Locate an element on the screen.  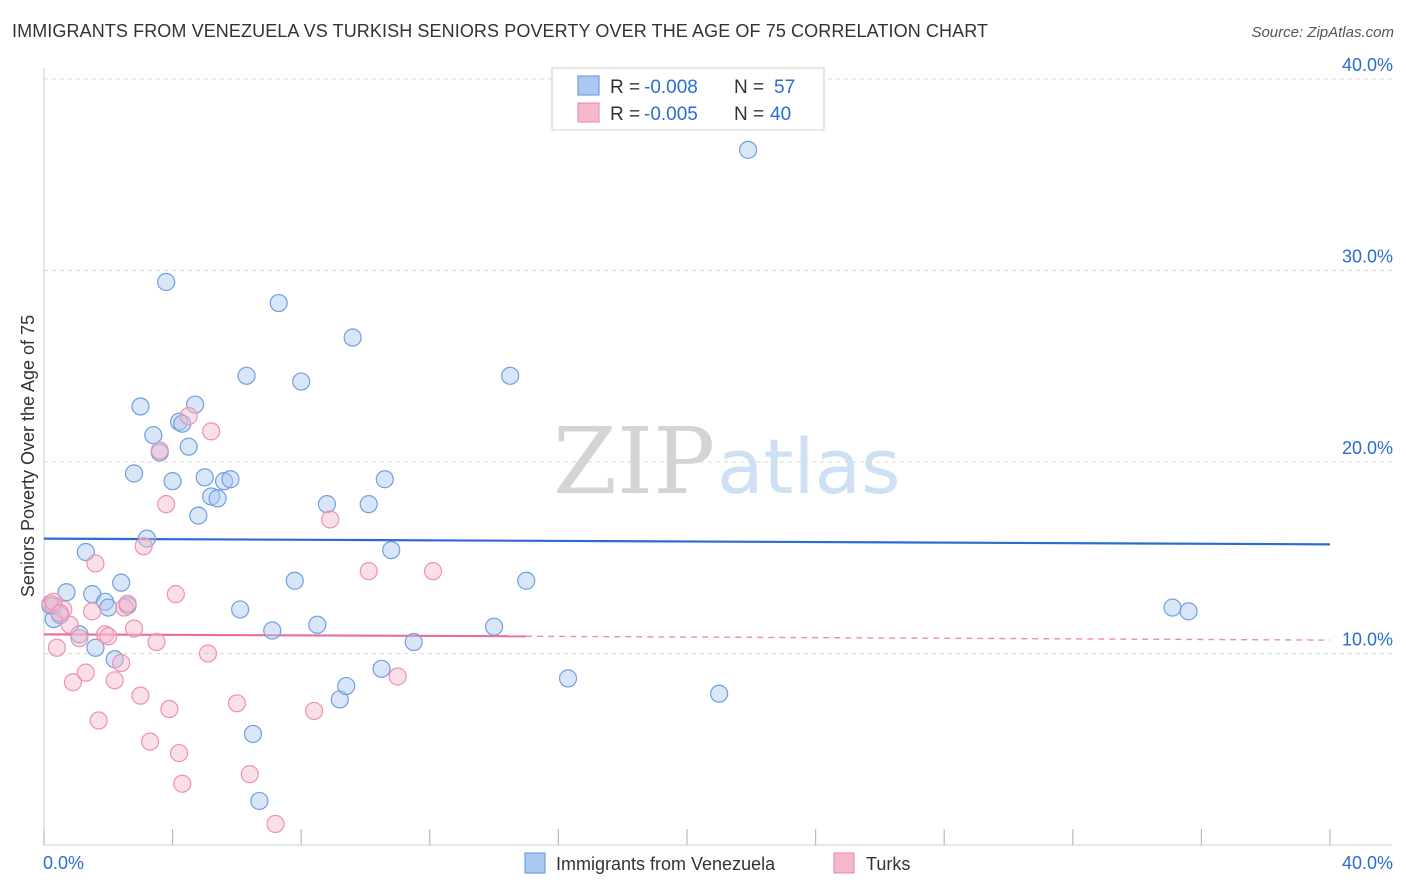
bottom-legend-swatch-turks is located at coordinates (844, 863).